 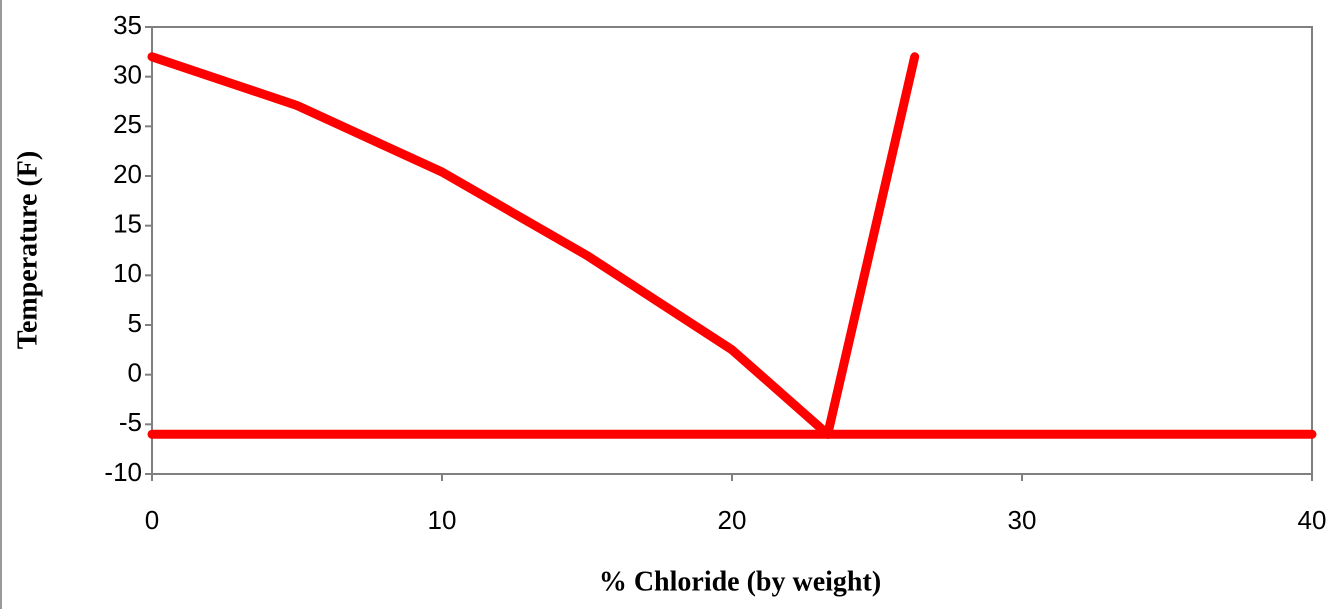 What do you see at coordinates (442, 520) in the screenshot?
I see `x-tick-label: 10` at bounding box center [442, 520].